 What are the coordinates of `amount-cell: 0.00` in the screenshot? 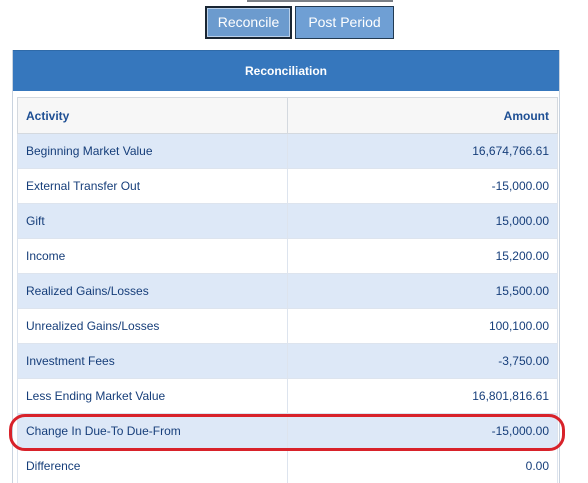 It's located at (422, 465).